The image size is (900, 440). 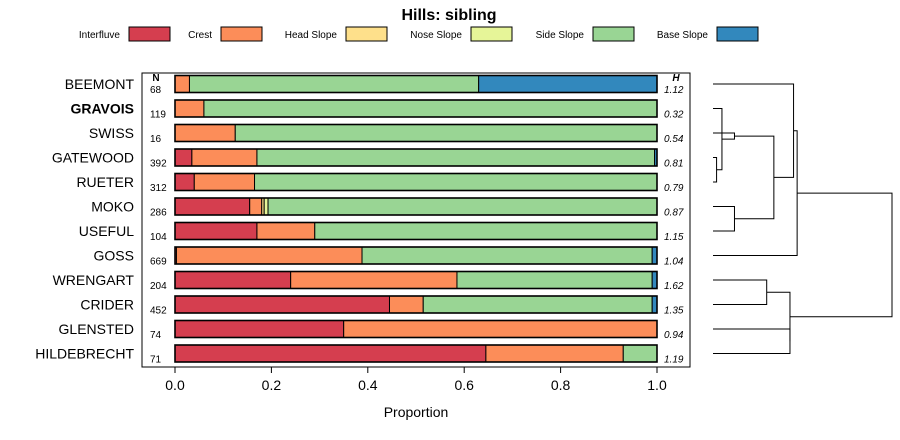 What do you see at coordinates (674, 262) in the screenshot?
I see `row-h-value: 1.04` at bounding box center [674, 262].